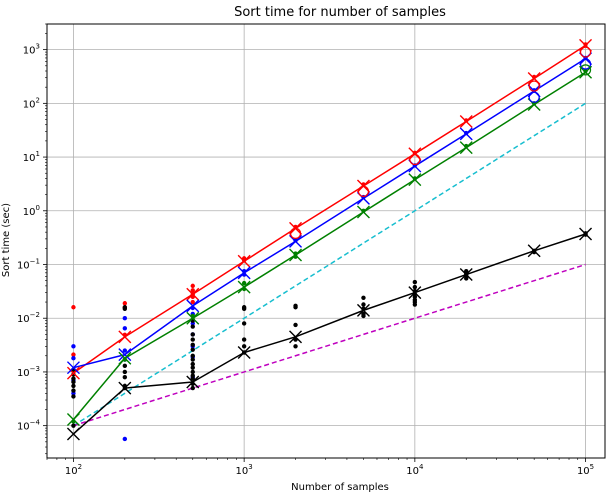 The image size is (612, 495). Describe the element at coordinates (31, 157) in the screenshot. I see `y-tick-label: 10¹` at that location.